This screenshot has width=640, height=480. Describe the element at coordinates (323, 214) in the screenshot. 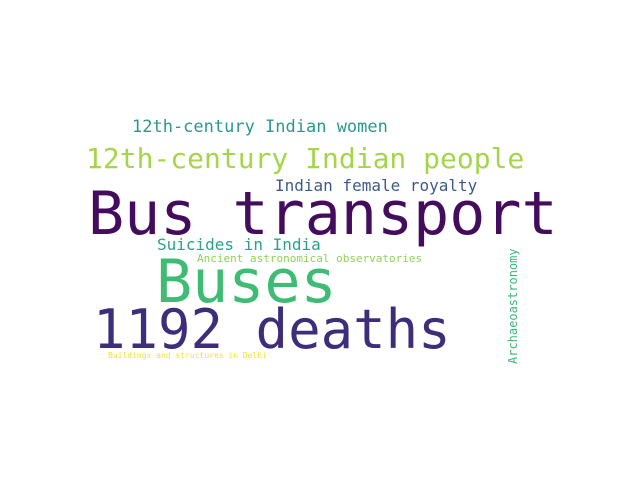

I see `word-bus-transport: Bus transport` at that location.